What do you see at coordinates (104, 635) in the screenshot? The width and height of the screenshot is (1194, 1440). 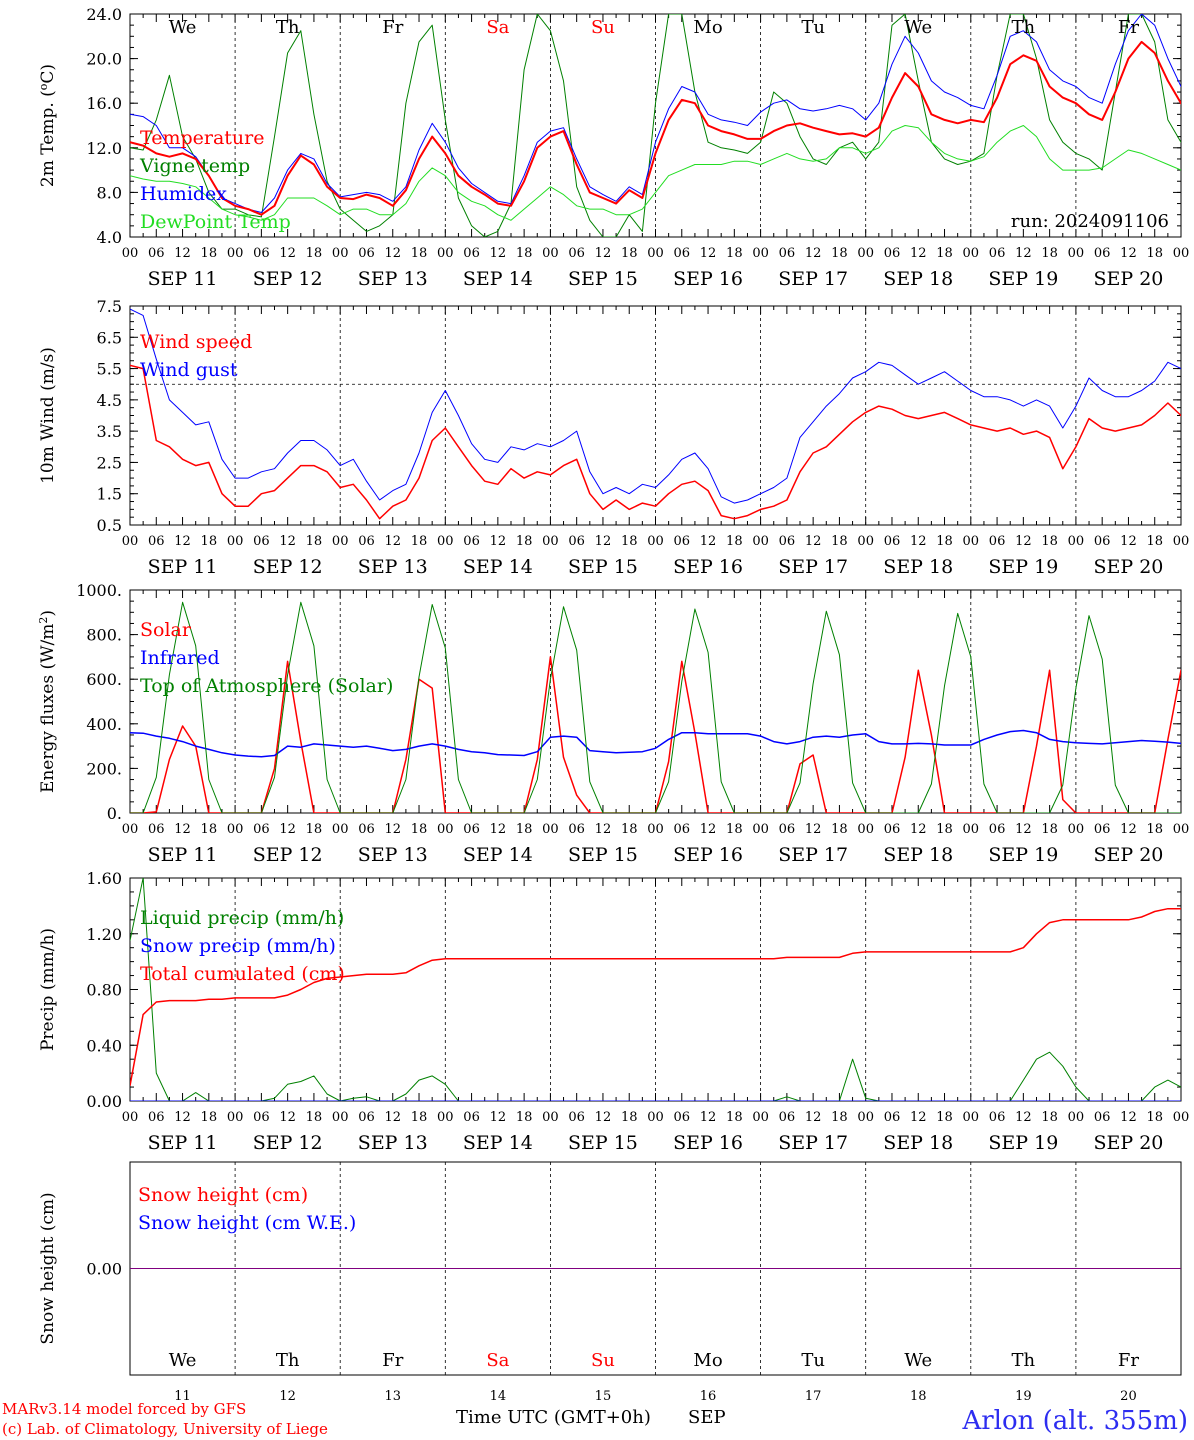 I see `y-tick-label: 800.` at bounding box center [104, 635].